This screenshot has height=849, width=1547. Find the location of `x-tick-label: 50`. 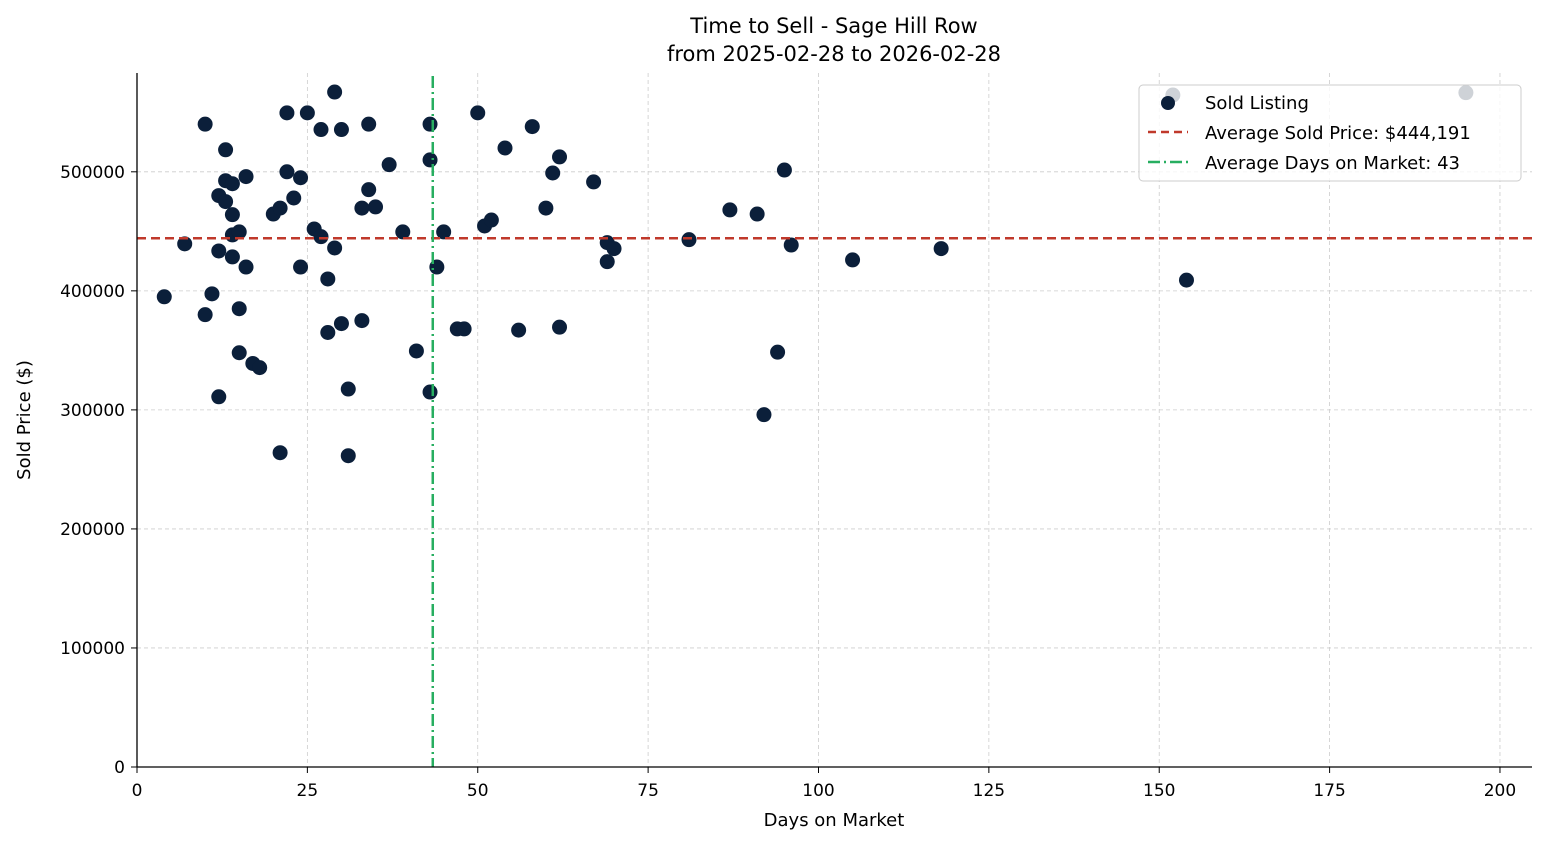

x-tick-label: 50 is located at coordinates (478, 791).